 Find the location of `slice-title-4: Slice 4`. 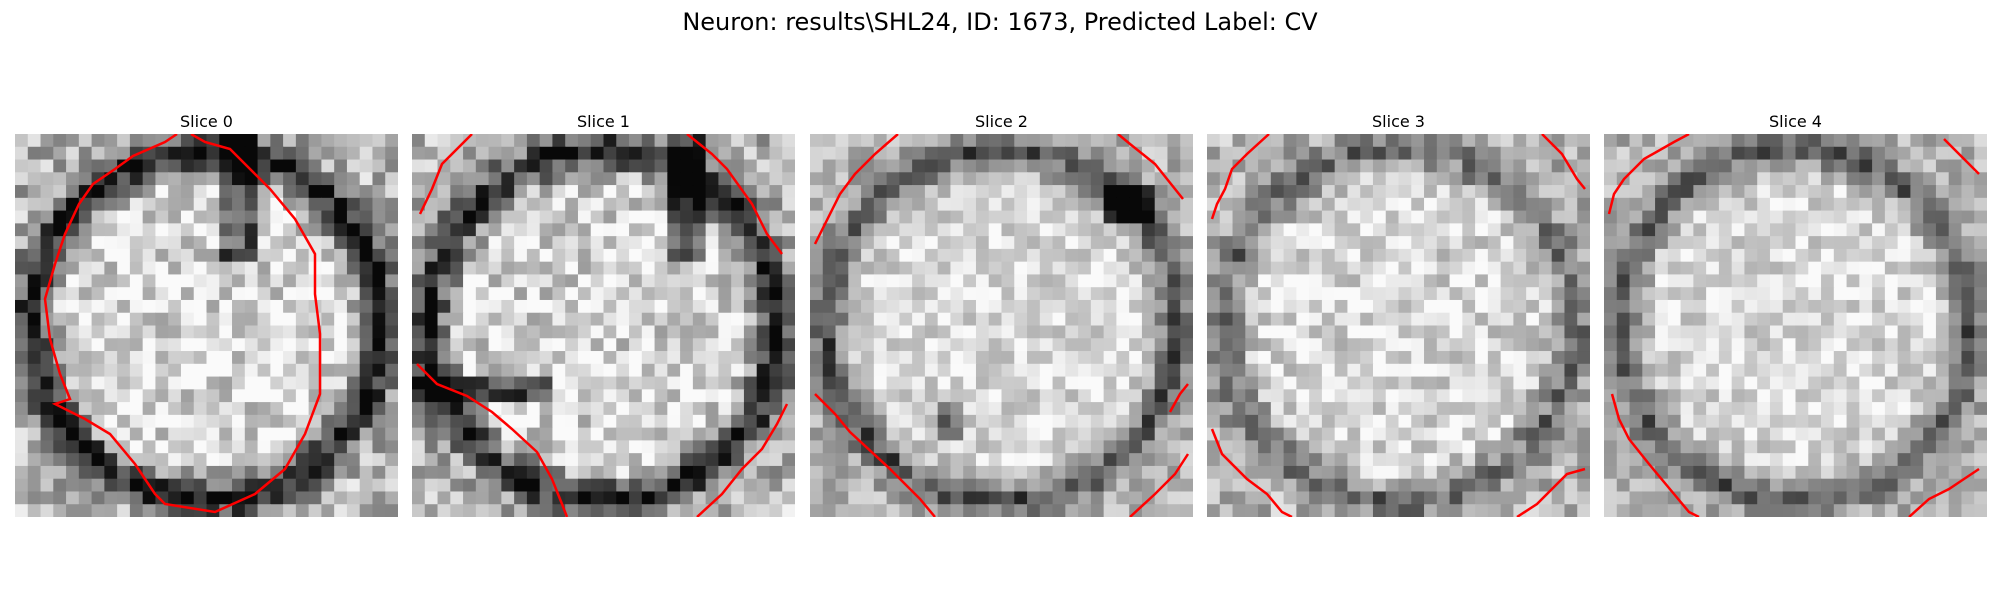

slice-title-4: Slice 4 is located at coordinates (1795, 121).